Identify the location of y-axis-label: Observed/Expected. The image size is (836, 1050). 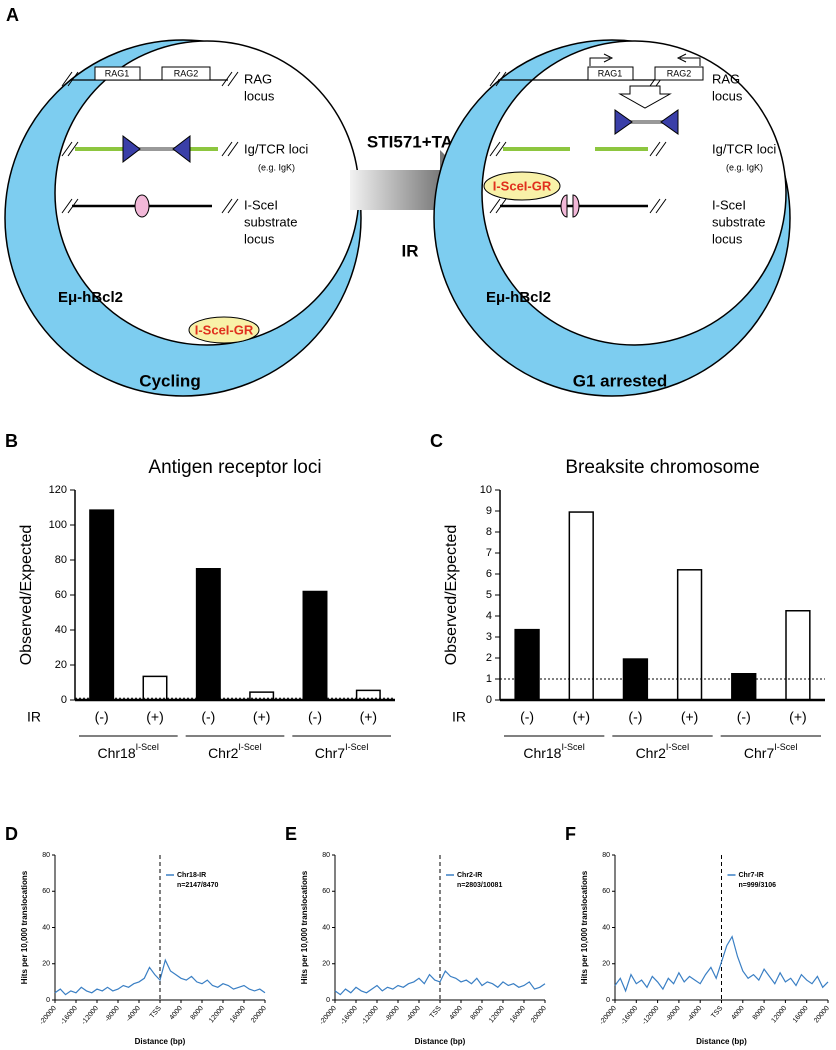
(451, 595).